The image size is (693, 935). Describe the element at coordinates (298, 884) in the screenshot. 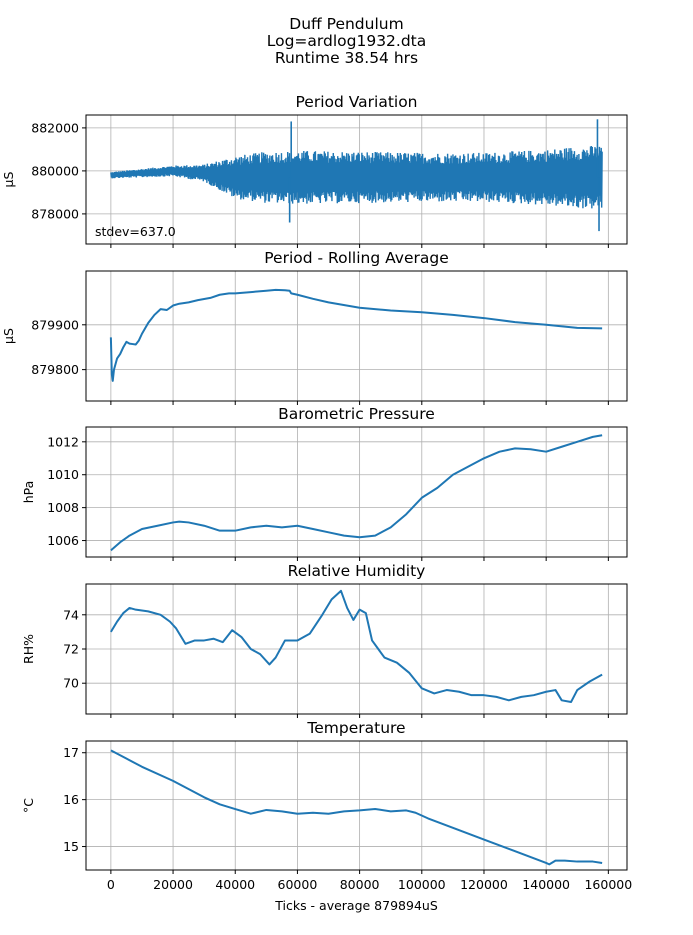

I see `x-tick-label: 60000` at that location.